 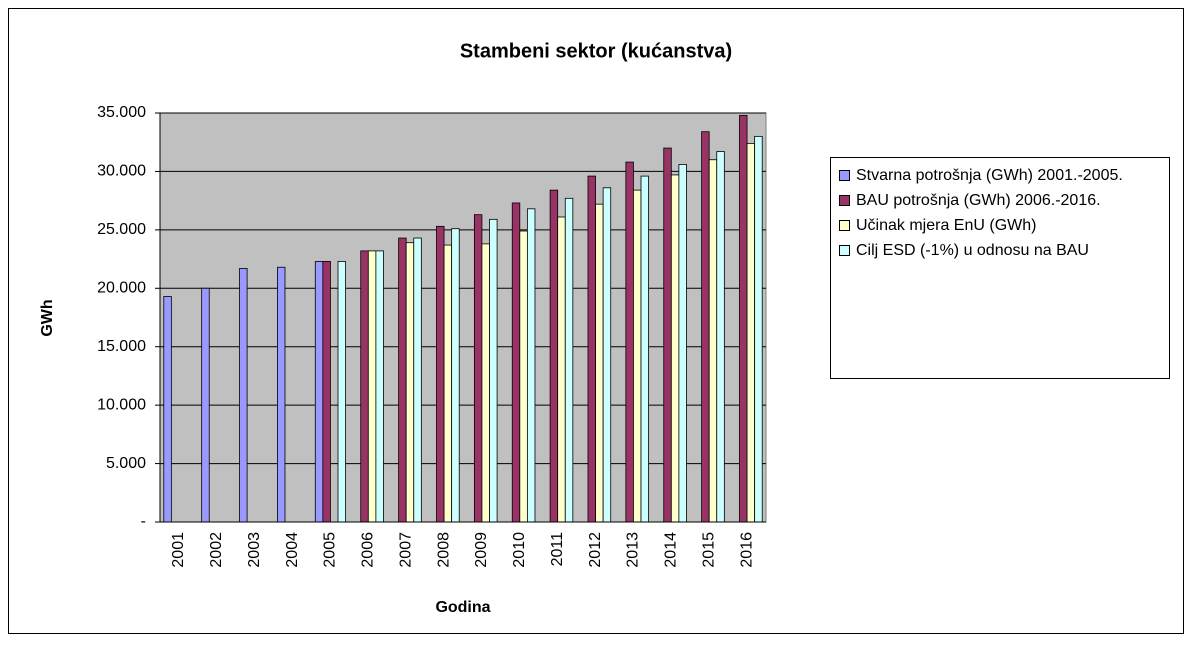 What do you see at coordinates (126, 463) in the screenshot?
I see `y-tick-label: 5.000` at bounding box center [126, 463].